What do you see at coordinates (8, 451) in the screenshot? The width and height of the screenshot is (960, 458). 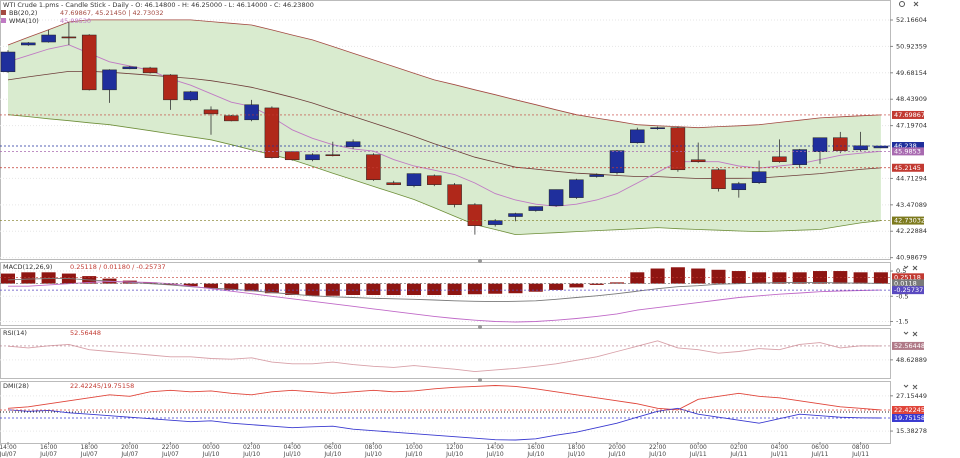 I see `x-tick-label: 14:00 Jul/07` at bounding box center [8, 451].